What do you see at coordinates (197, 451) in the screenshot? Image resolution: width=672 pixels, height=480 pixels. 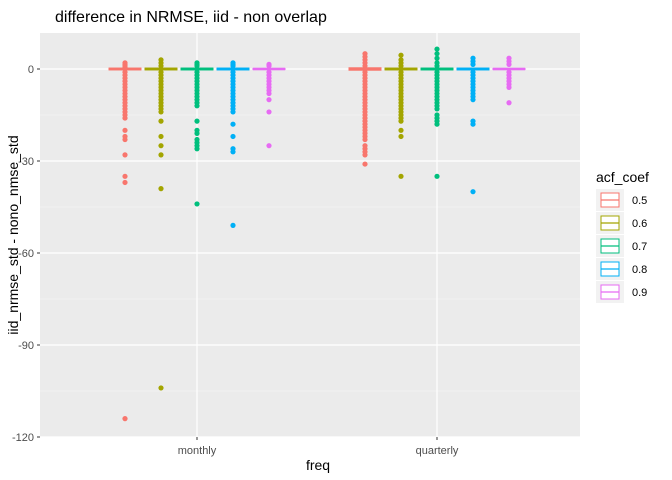 I see `x-tick-label: monthly` at bounding box center [197, 451].